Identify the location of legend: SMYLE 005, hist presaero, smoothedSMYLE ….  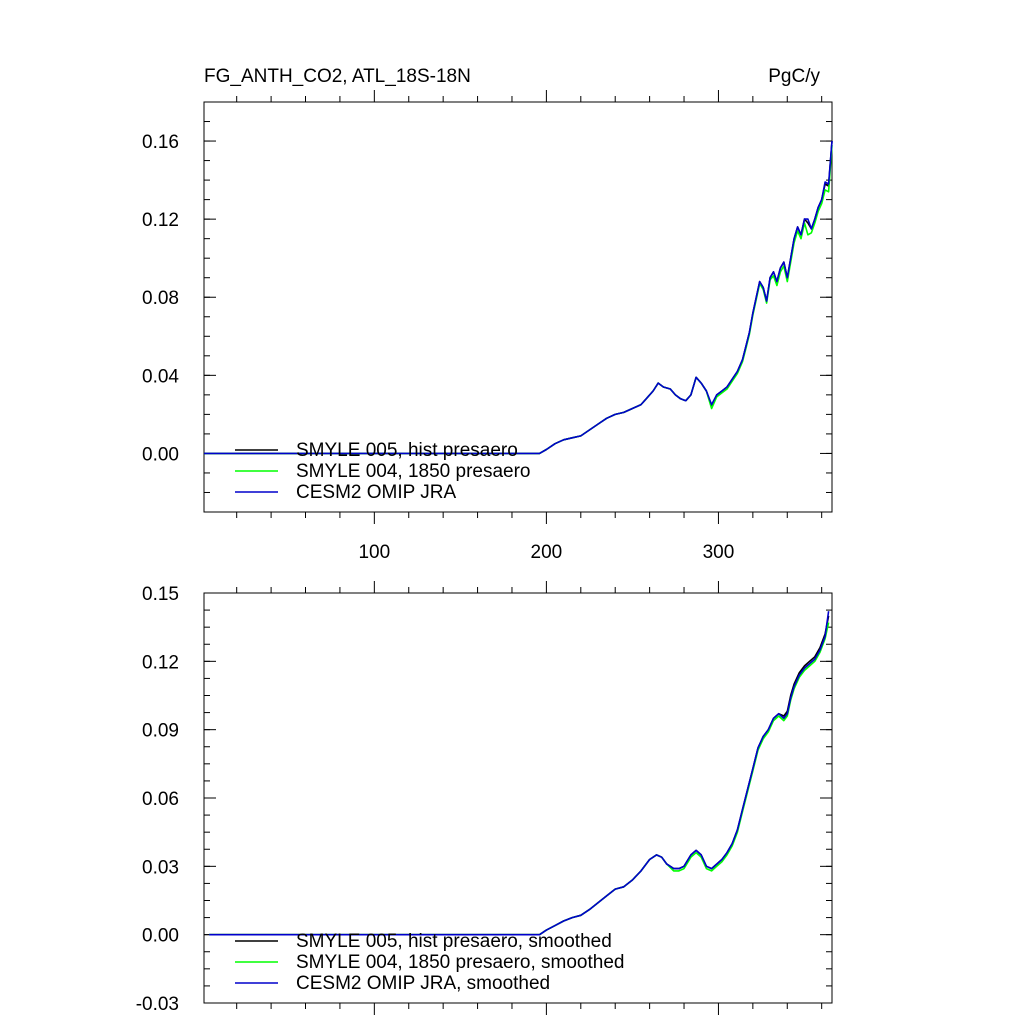
(429, 962).